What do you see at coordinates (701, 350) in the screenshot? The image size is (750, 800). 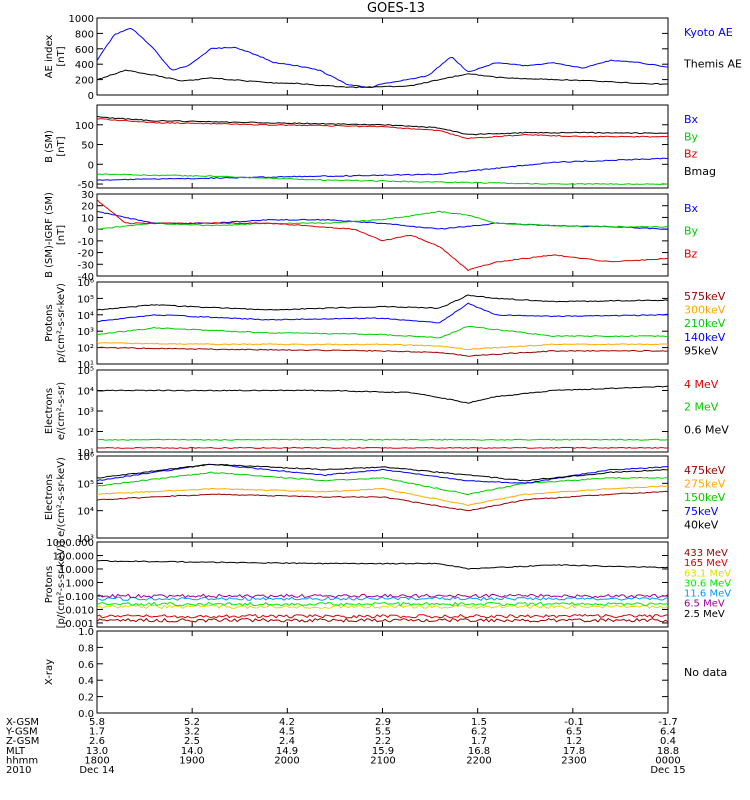 I see `legend-entry: 95keV` at bounding box center [701, 350].